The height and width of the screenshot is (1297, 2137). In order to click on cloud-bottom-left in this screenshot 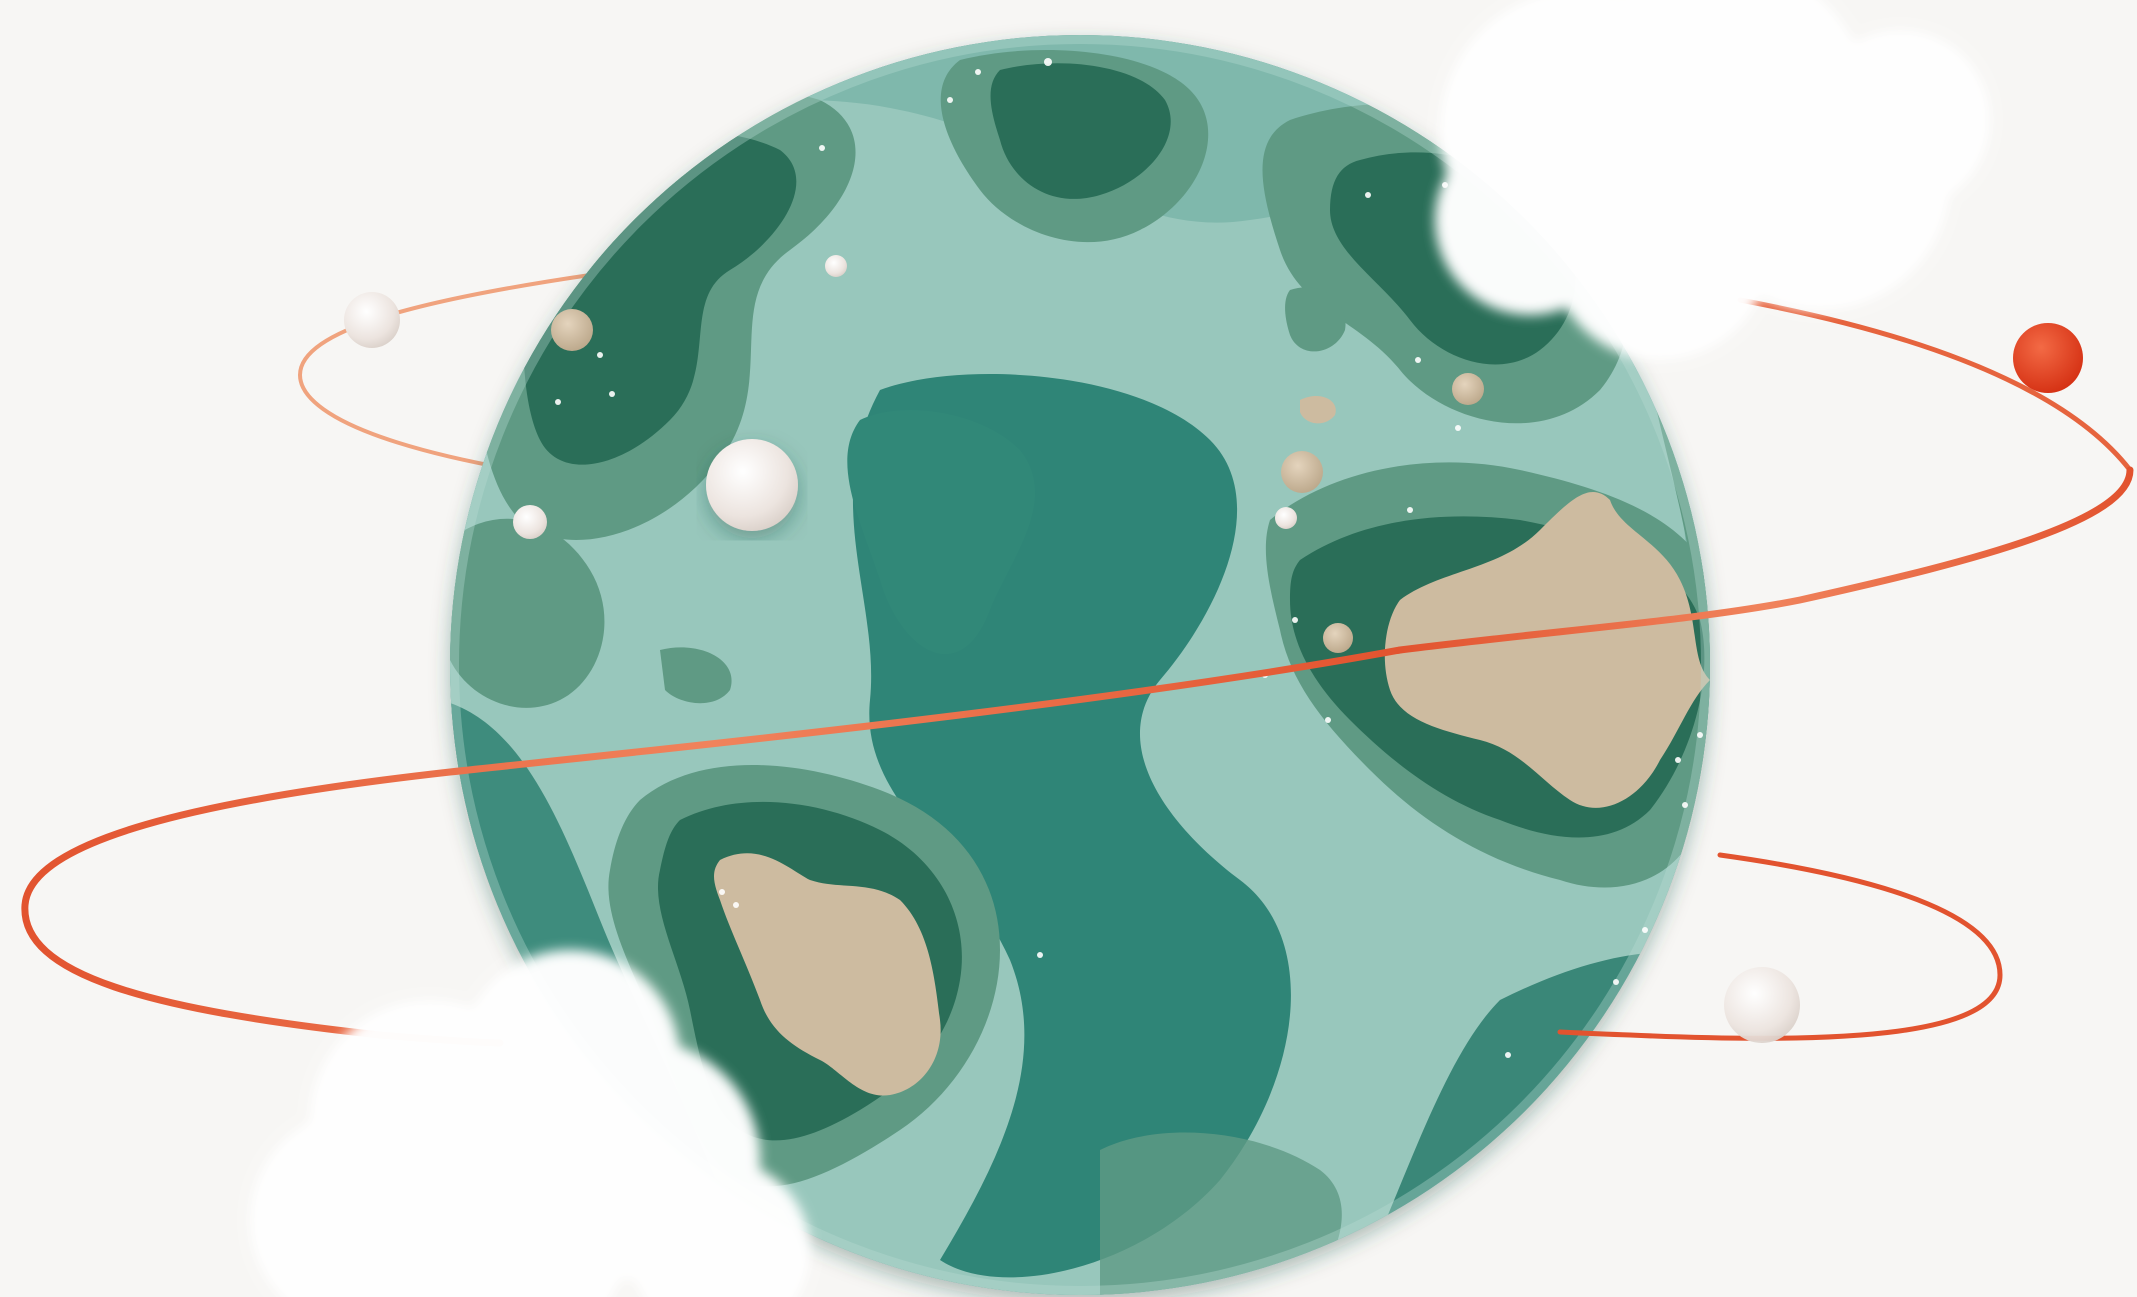, I will do `click(530, 1123)`.